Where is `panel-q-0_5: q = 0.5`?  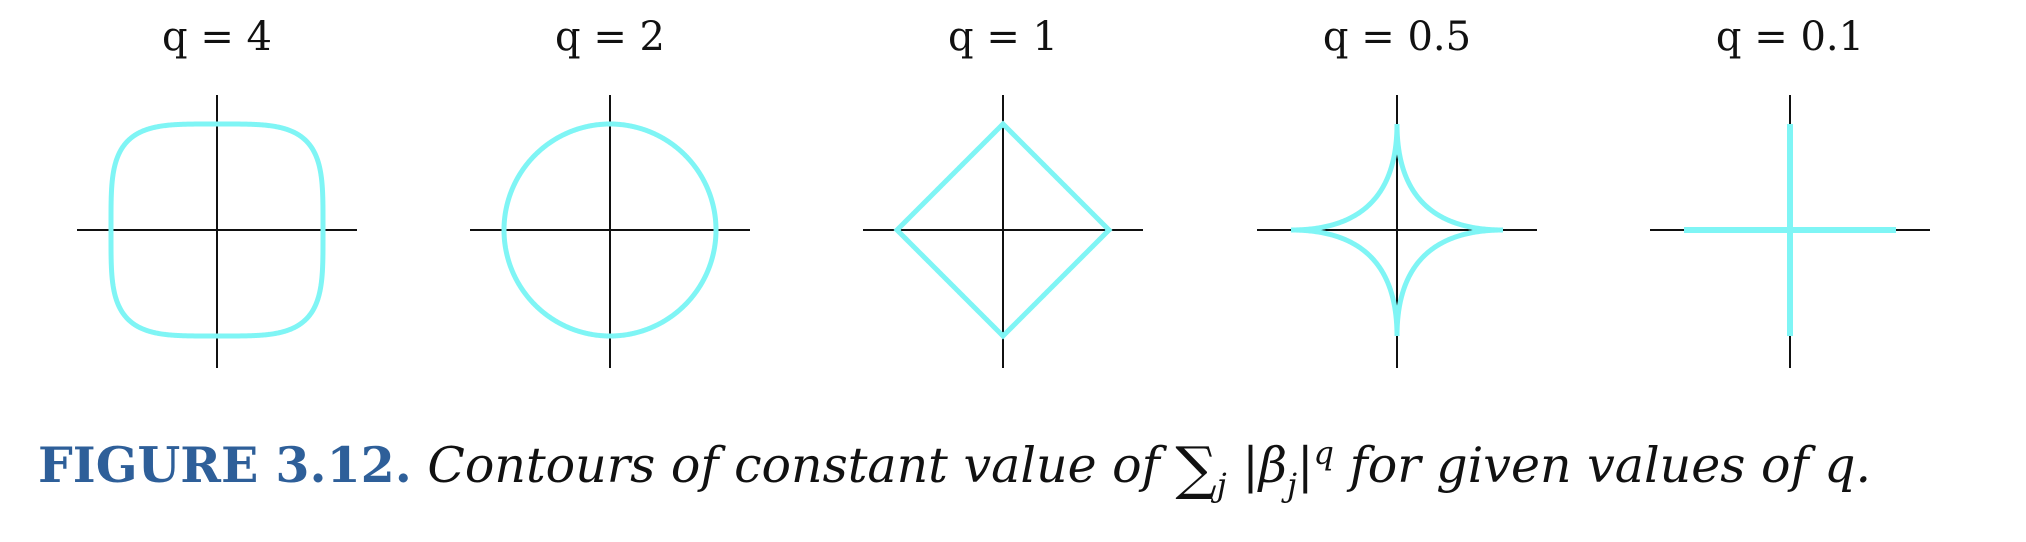
panel-q-0_5: q = 0.5 is located at coordinates (1397, 191).